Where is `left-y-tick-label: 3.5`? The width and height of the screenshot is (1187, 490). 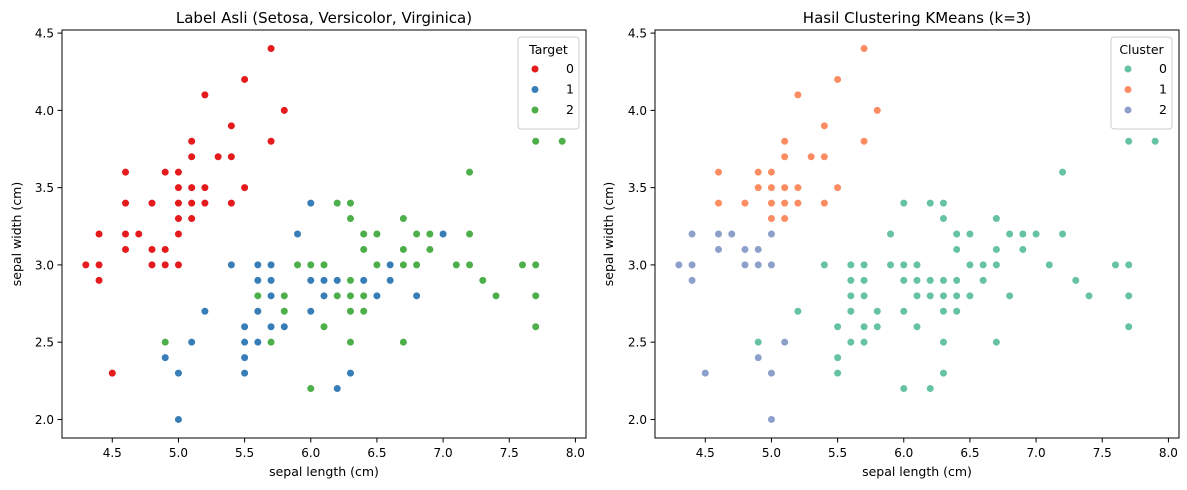
left-y-tick-label: 3.5 is located at coordinates (44, 188).